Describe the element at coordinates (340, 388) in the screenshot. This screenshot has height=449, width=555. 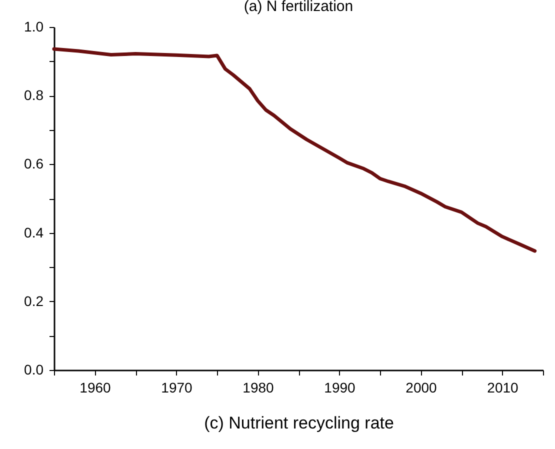
I see `x-tick-label: 1990` at that location.